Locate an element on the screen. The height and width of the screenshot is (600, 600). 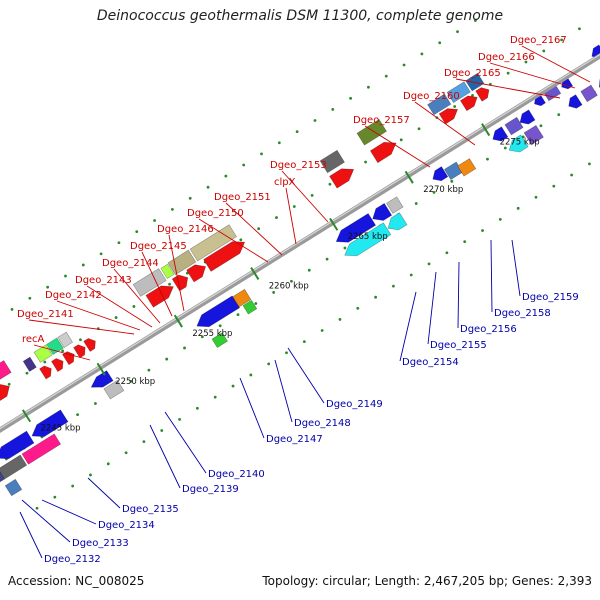
axis-tick-label: 2270 kbp is located at coordinates (443, 190).